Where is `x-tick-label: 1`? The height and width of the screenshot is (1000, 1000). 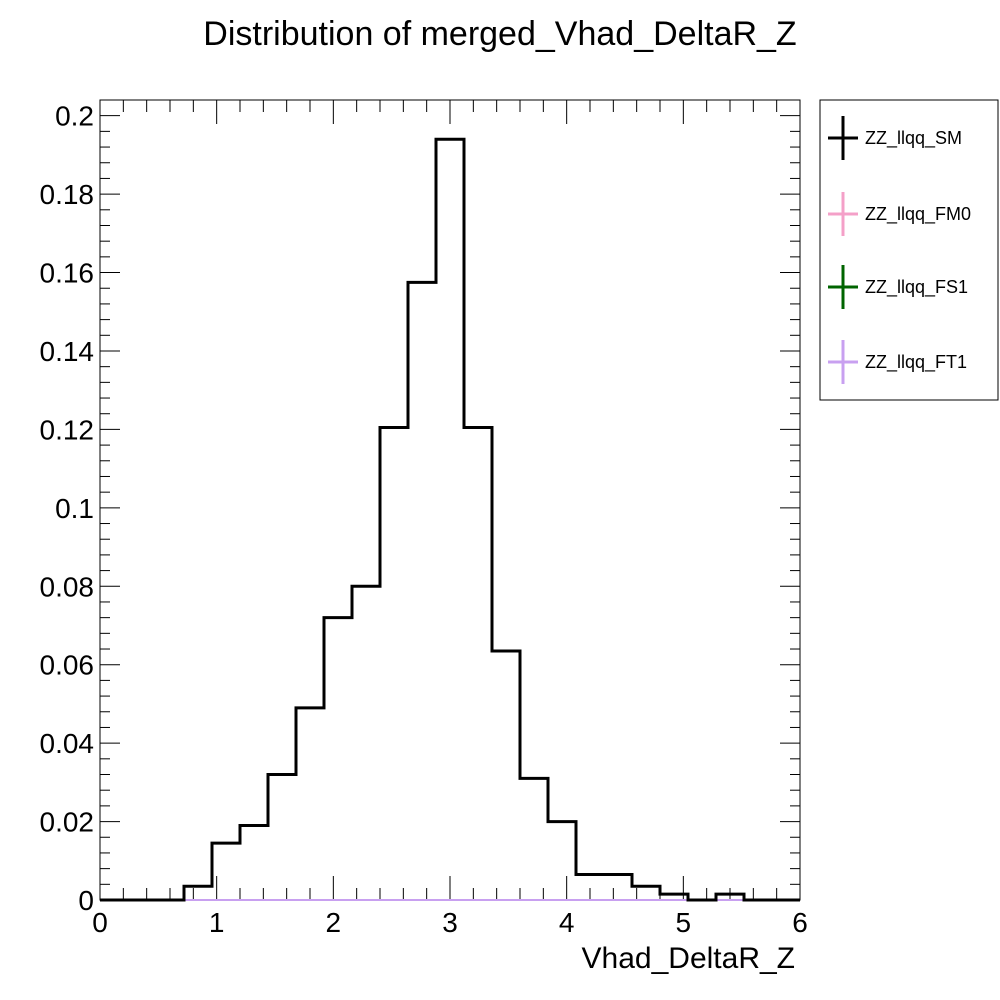
x-tick-label: 1 is located at coordinates (217, 922).